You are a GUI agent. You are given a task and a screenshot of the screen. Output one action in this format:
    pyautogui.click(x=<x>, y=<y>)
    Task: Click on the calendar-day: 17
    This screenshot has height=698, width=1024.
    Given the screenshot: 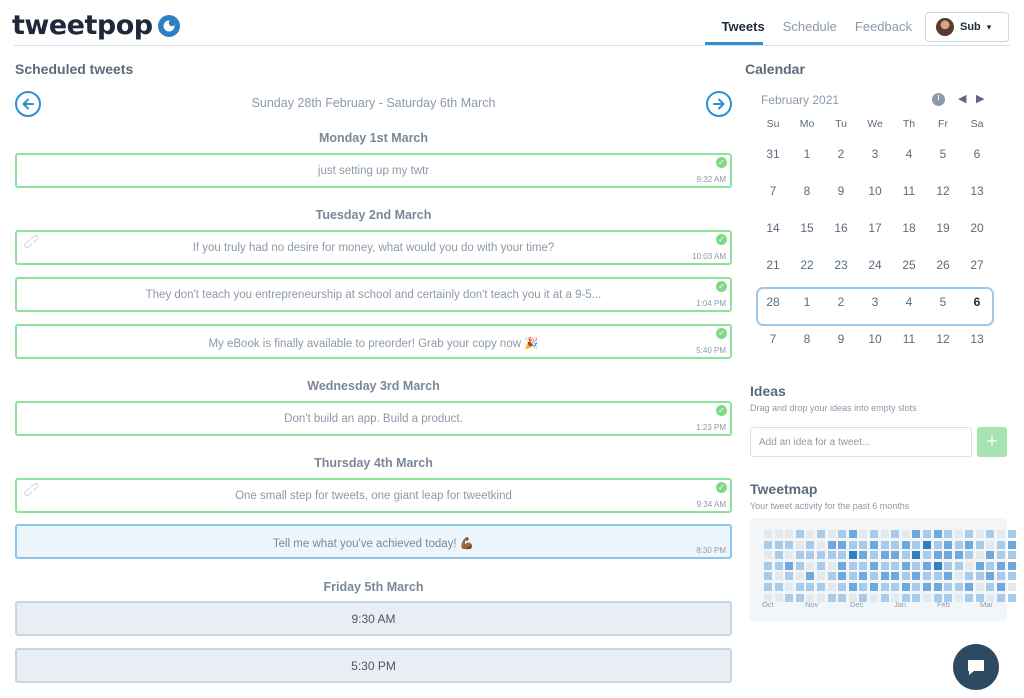 What is the action you would take?
    pyautogui.click(x=875, y=228)
    